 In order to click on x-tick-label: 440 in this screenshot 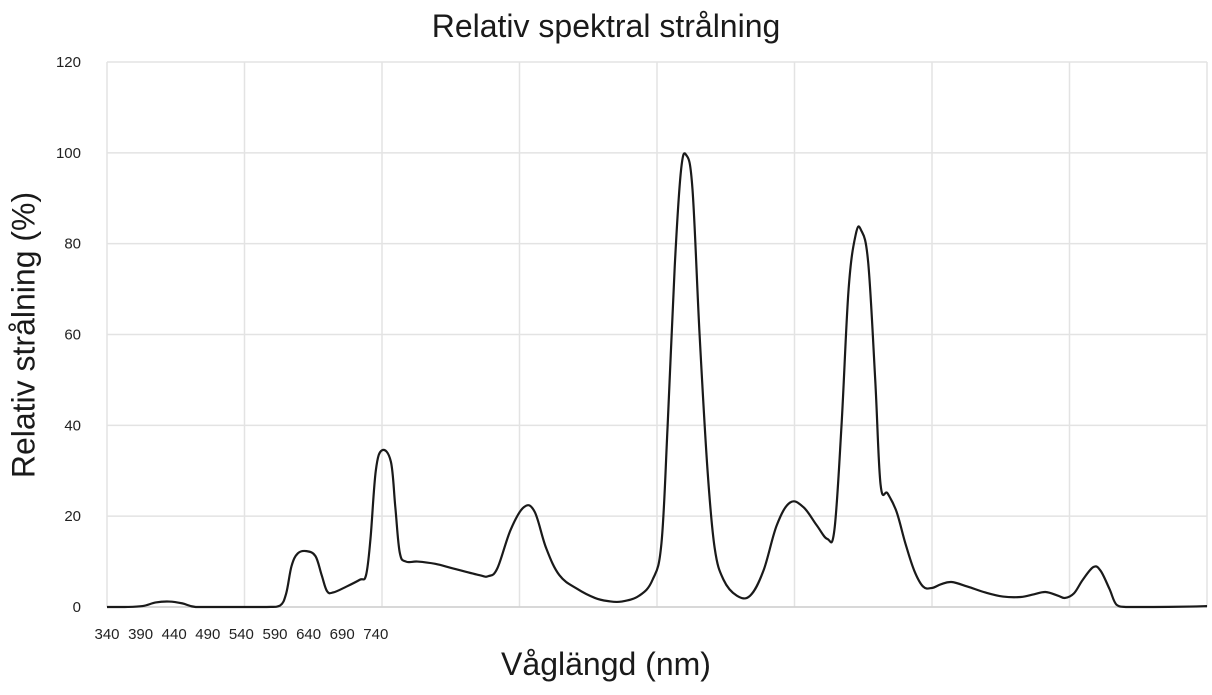, I will do `click(174, 634)`.